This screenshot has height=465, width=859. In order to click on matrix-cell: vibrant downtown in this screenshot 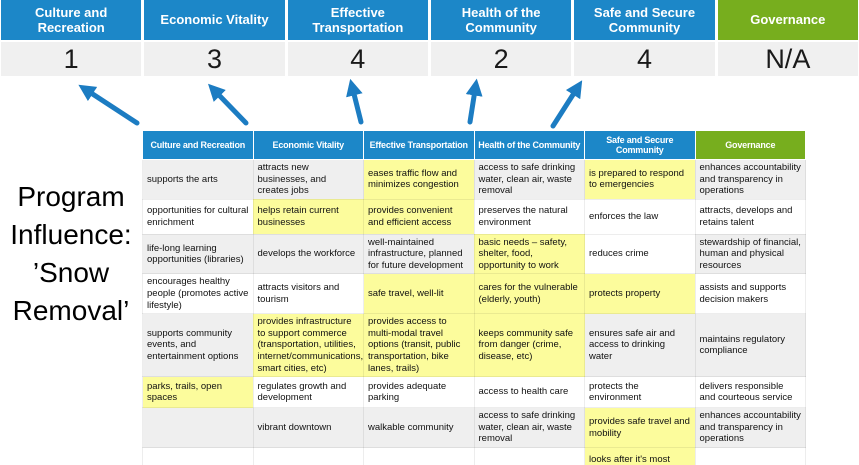, I will do `click(308, 428)`.